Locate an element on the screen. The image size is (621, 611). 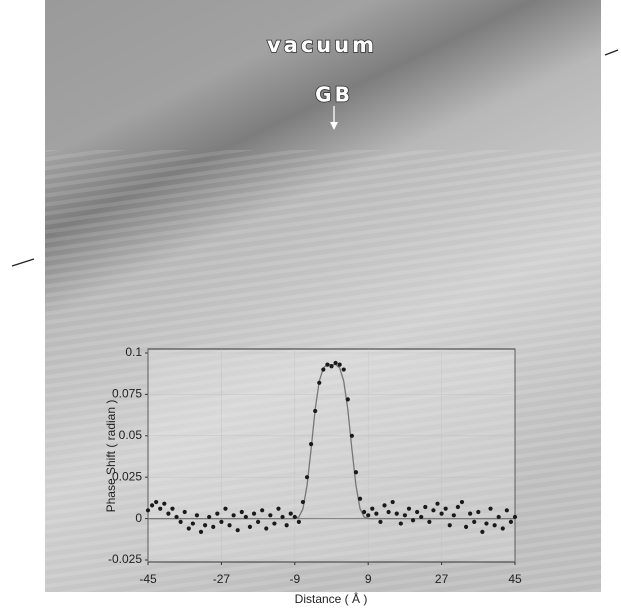
x-tick-label: 27 is located at coordinates (442, 579).